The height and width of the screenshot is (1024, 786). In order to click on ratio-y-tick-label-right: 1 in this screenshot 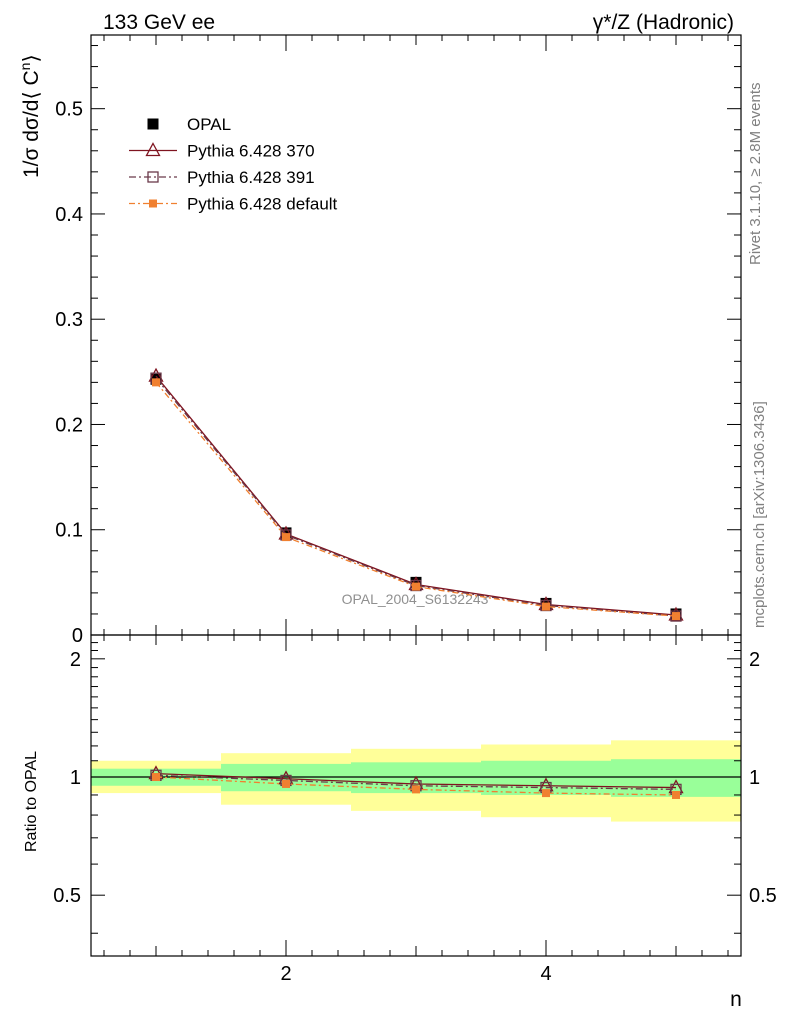, I will do `click(754, 778)`.